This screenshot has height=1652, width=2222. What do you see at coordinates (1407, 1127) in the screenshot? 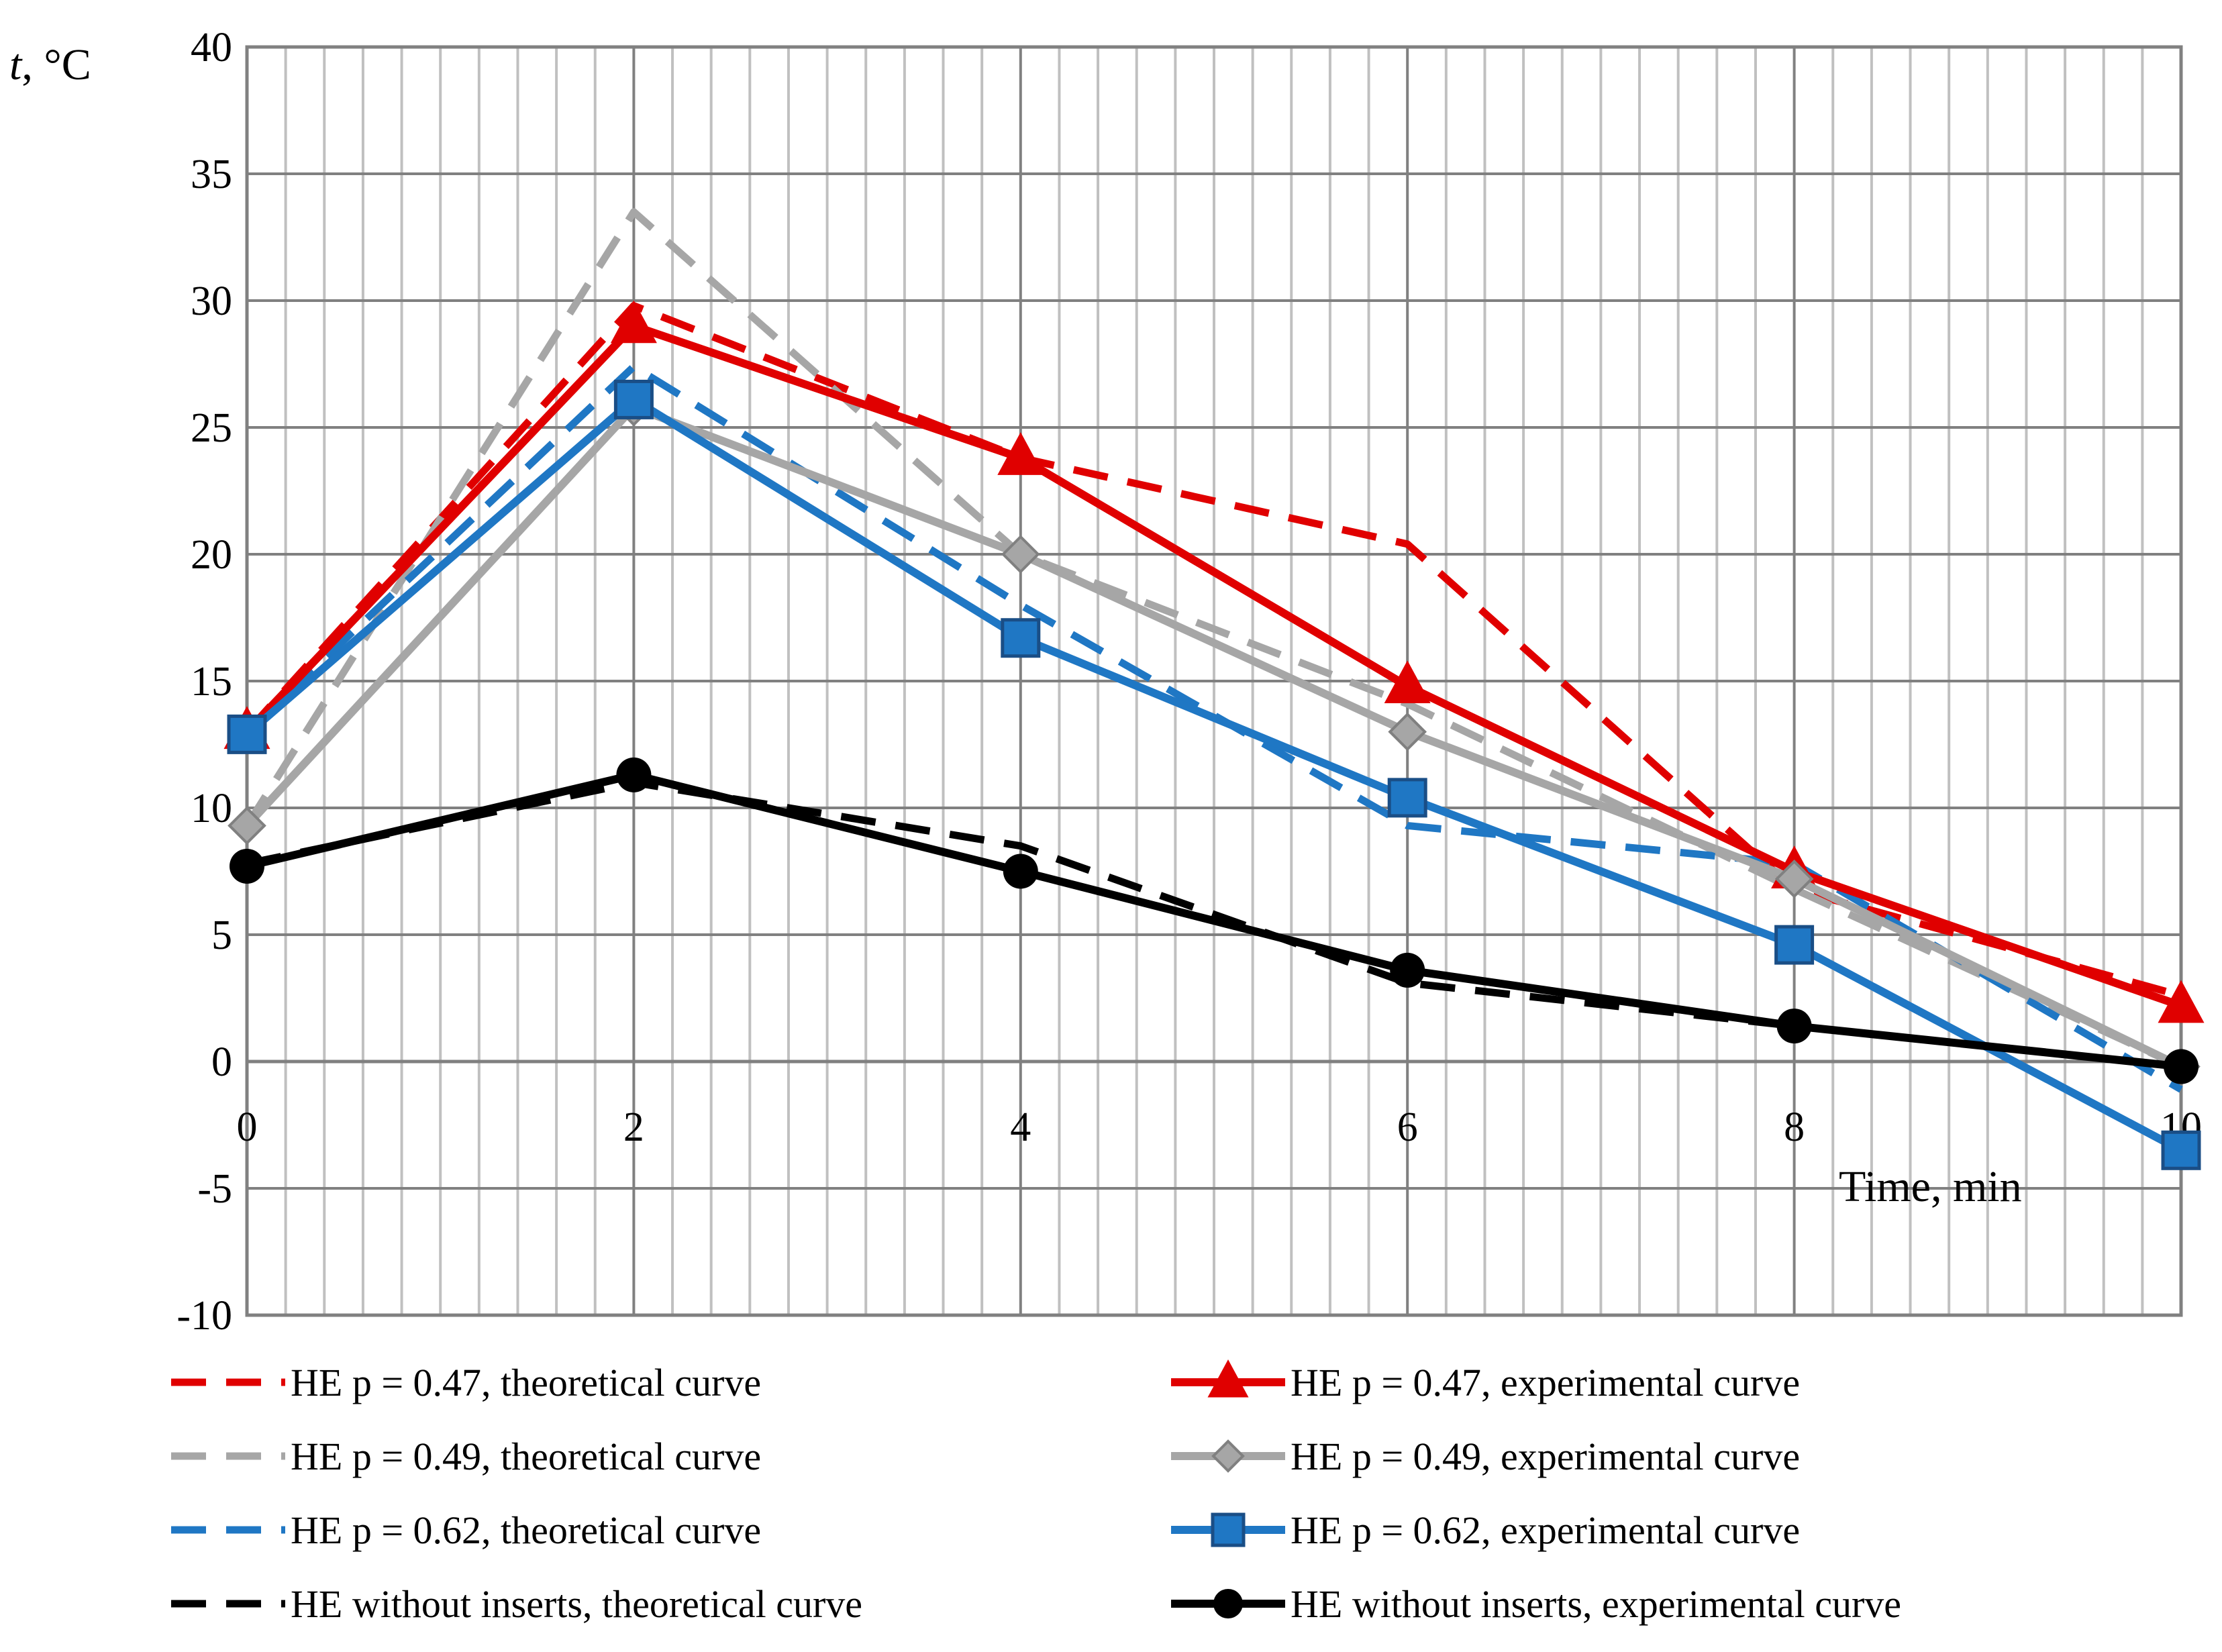
I see `x-tick-label: 6` at bounding box center [1407, 1127].